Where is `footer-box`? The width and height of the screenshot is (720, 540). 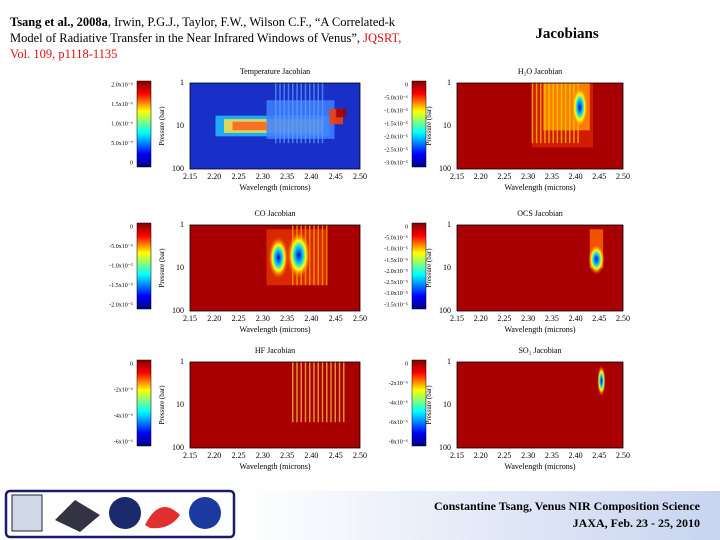 footer-box is located at coordinates (479, 515).